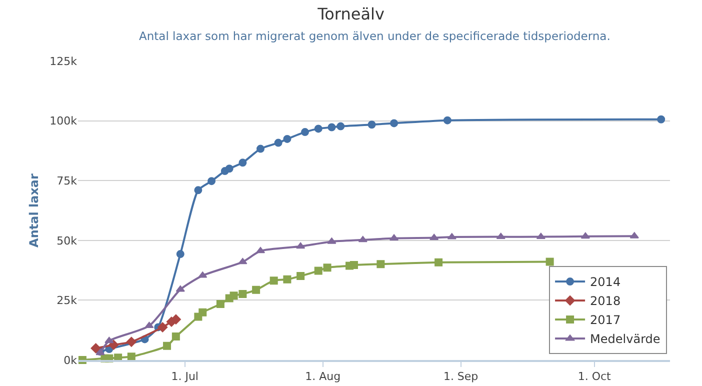  I want to click on legend-label: Medelvärde, so click(625, 339).